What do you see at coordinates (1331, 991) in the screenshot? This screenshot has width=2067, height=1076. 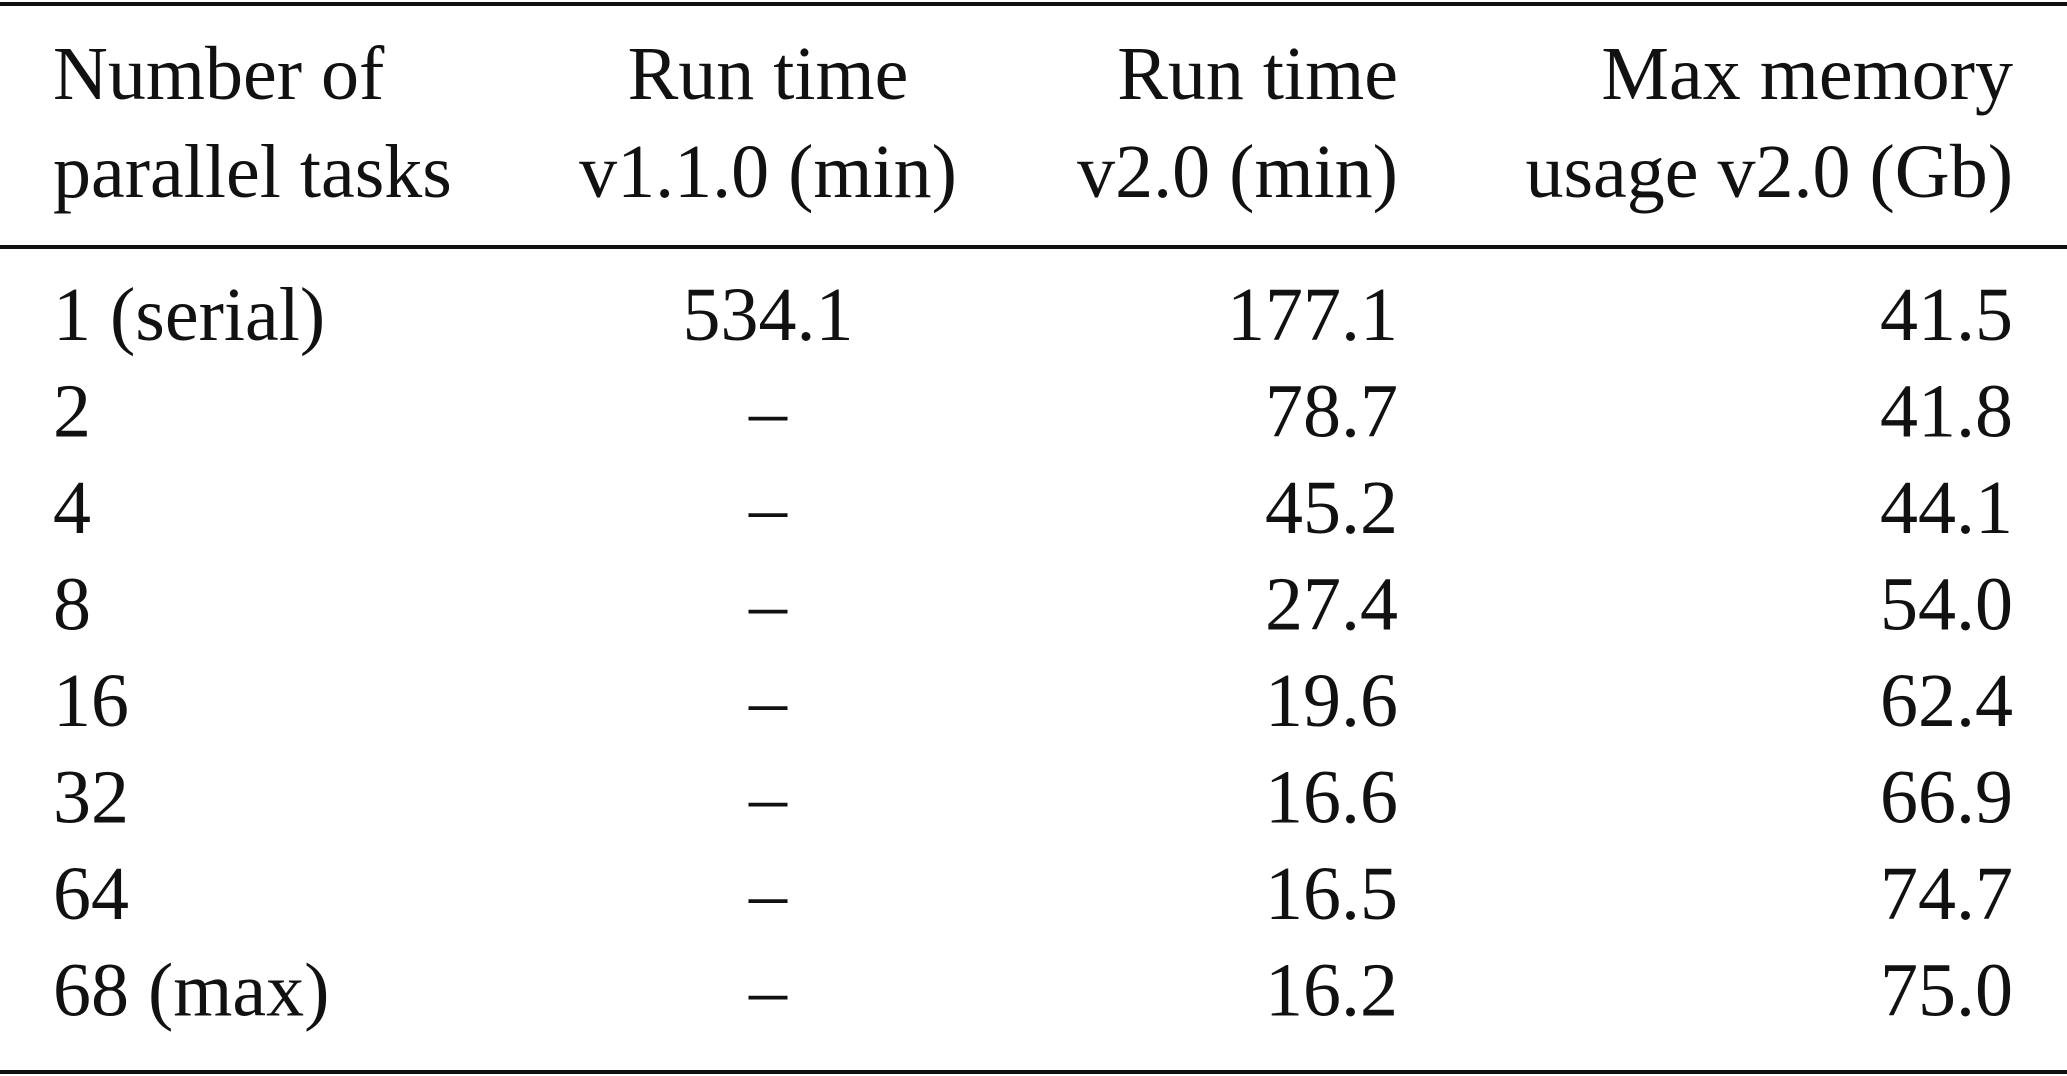 I see `table-cell: 16.2` at bounding box center [1331, 991].